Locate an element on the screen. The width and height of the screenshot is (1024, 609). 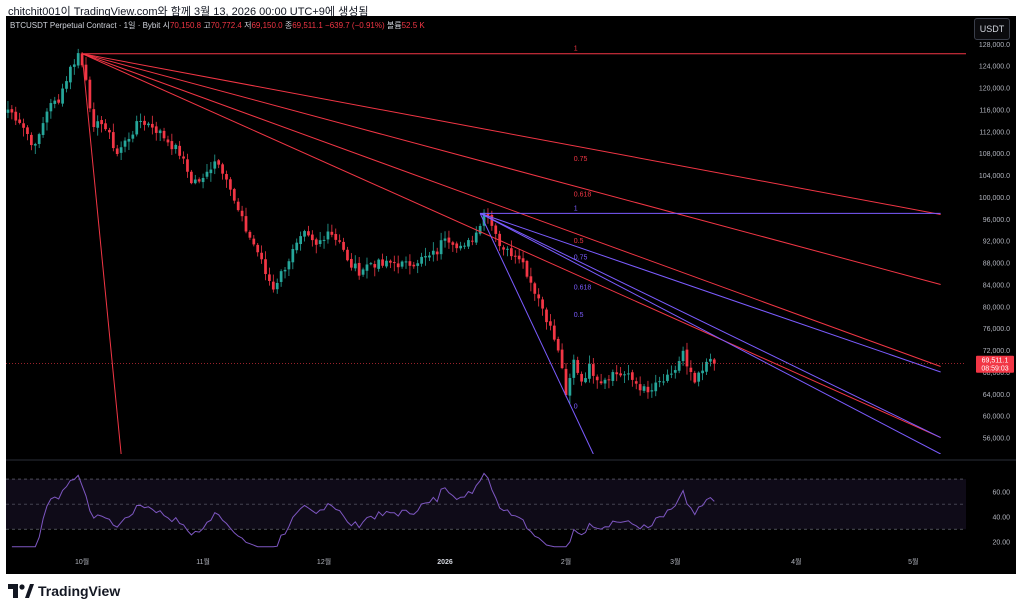
price-tag-countdown: 08:59:03 is located at coordinates (994, 369).